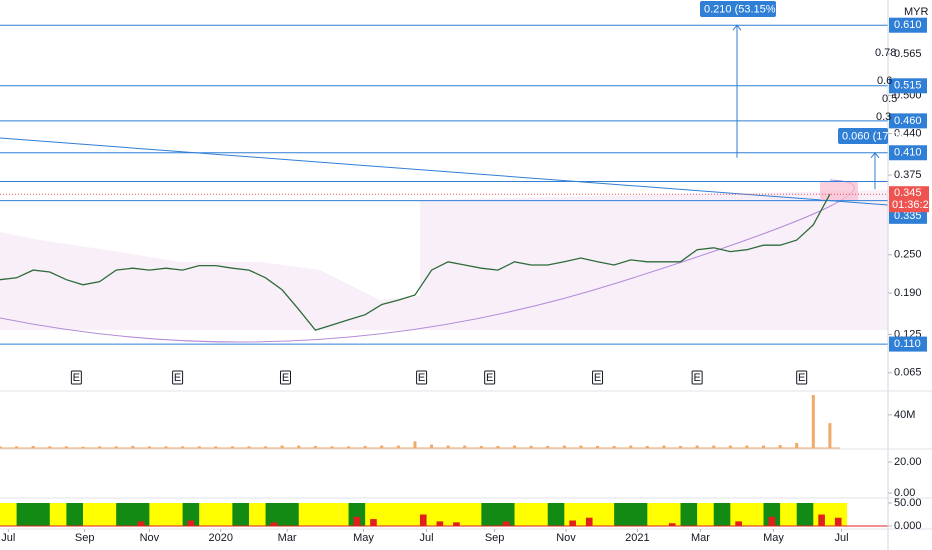 The image size is (932, 550). Describe the element at coordinates (908, 121) in the screenshot. I see `level-label: 0.460` at that location.